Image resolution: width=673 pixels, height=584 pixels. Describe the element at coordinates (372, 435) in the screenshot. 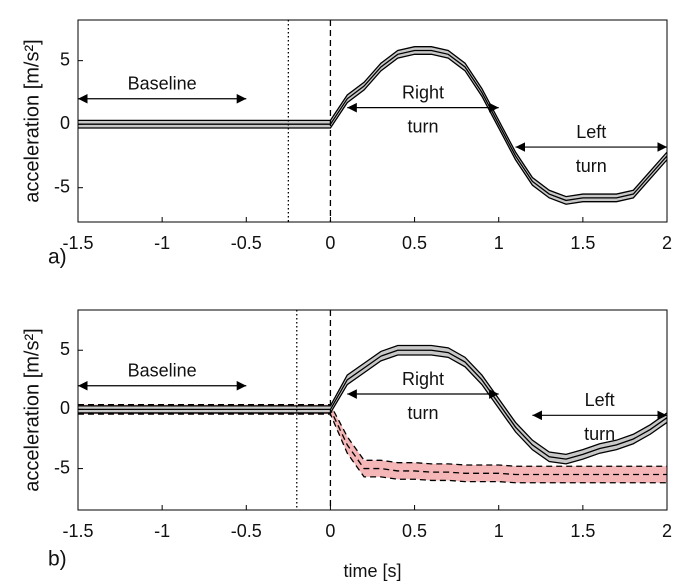

I see `band-upper-edge` at that location.